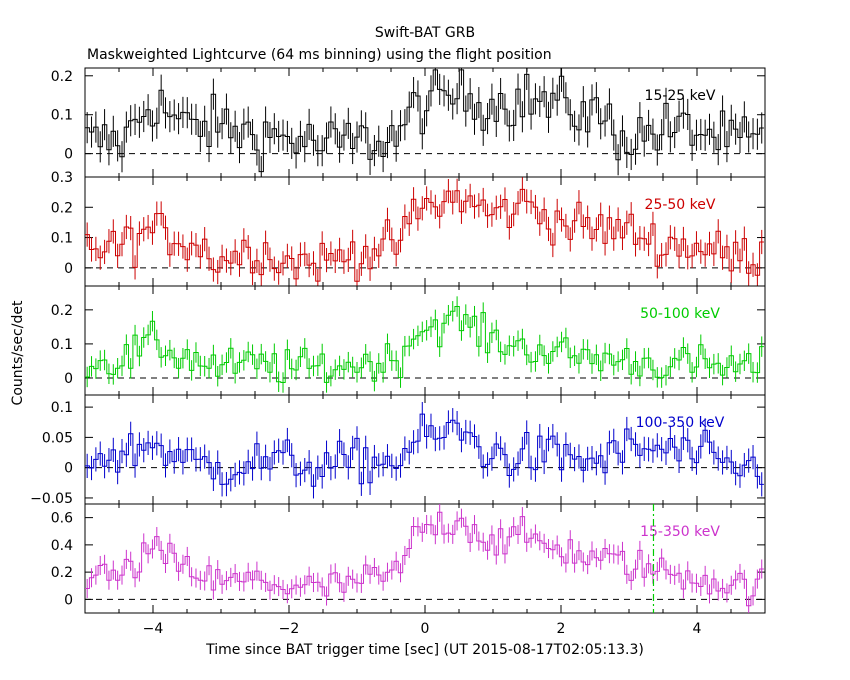  What do you see at coordinates (62, 519) in the screenshot?
I see `y-tick-label: 0.6` at bounding box center [62, 519].